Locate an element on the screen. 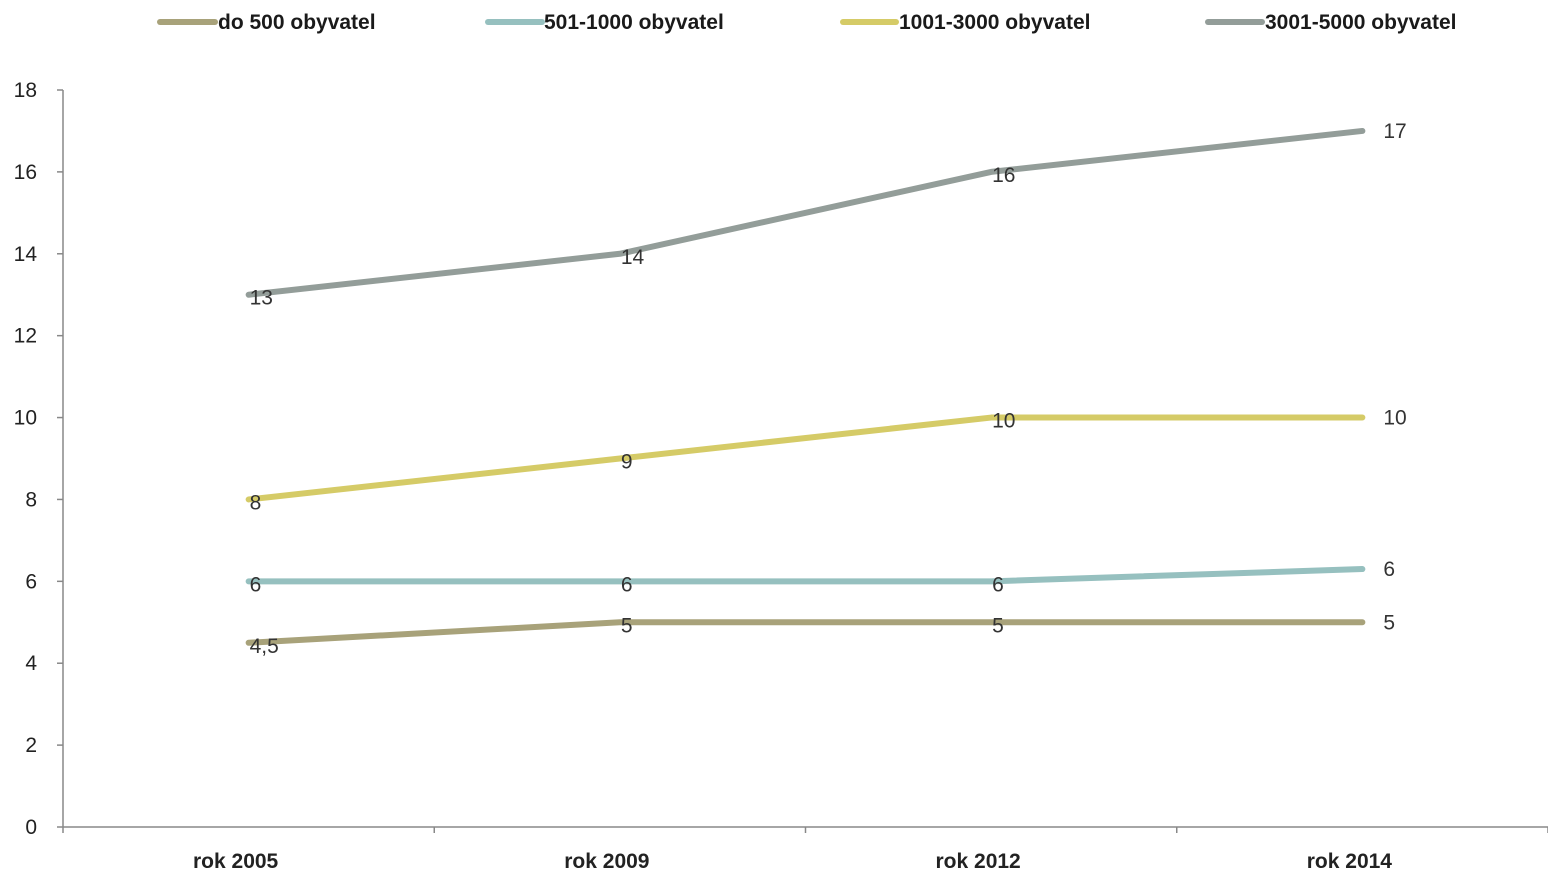 The height and width of the screenshot is (873, 1548). y-tick-label: 0 is located at coordinates (31, 827).